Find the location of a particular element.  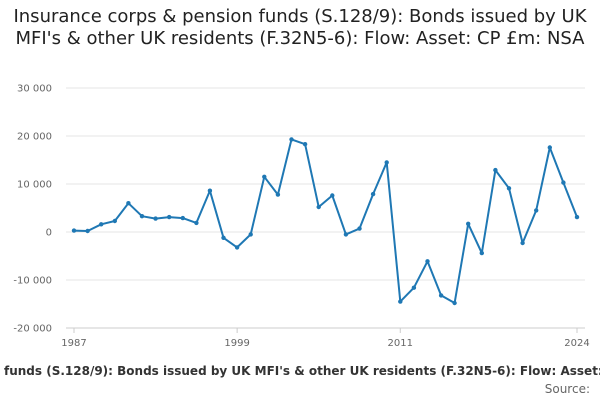

x-tick-label: 2011 is located at coordinates (400, 343).